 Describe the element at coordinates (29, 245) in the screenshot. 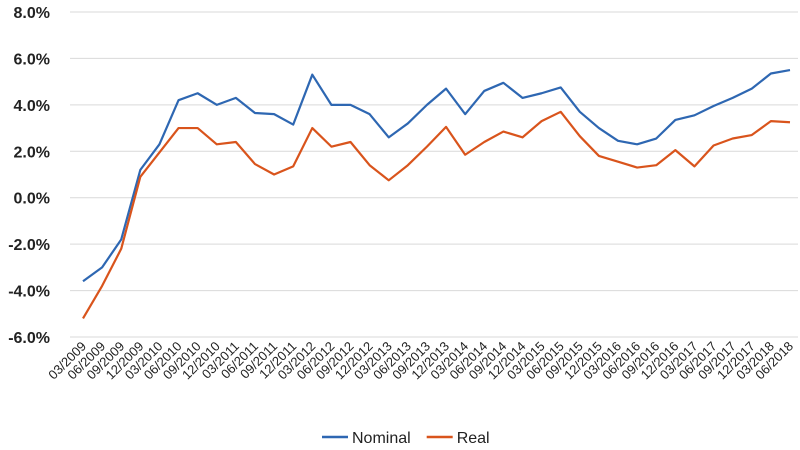

I see `y-tick-label: -2.0%` at that location.